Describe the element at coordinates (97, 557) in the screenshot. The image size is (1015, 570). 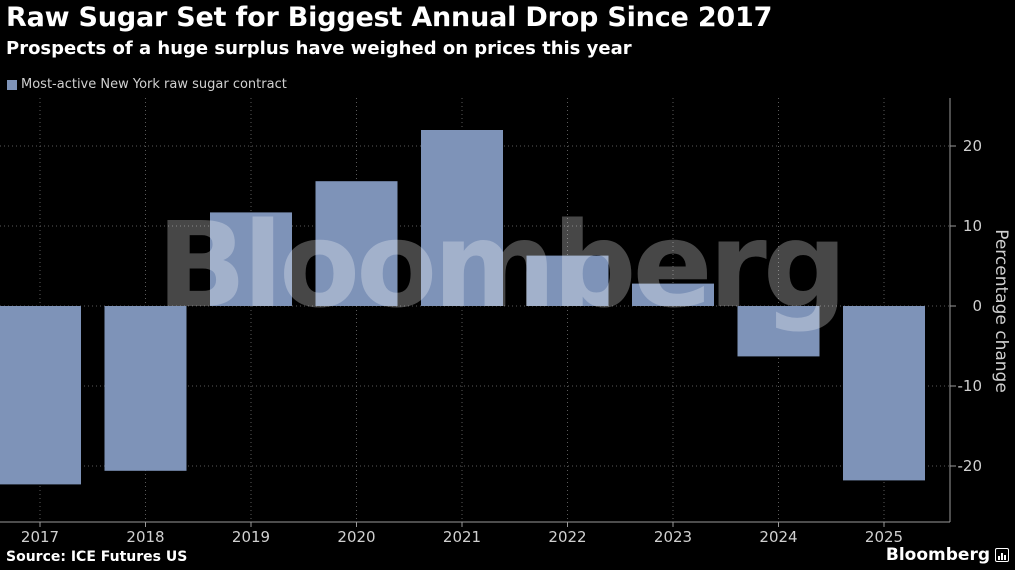
I see `source-note: Source: ICE Futures US` at that location.